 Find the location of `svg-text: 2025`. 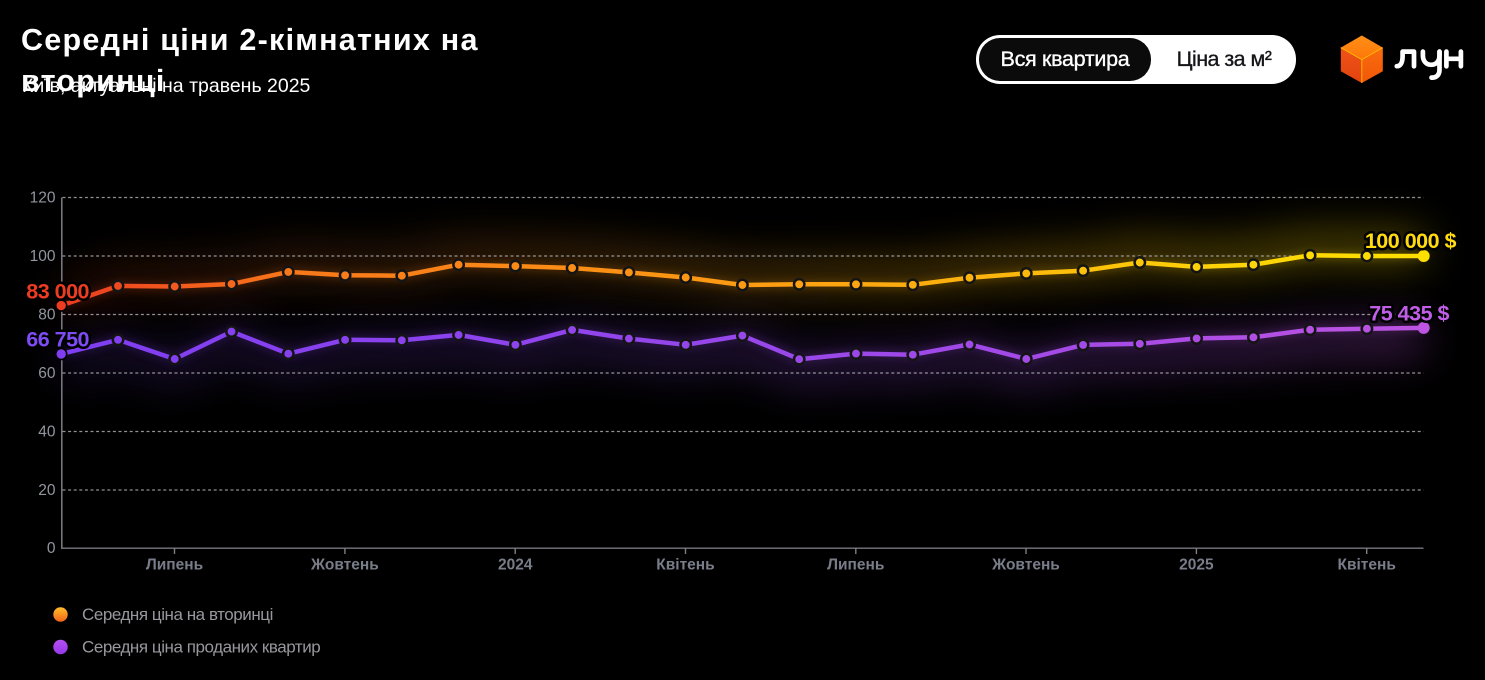

svg-text: 2025 is located at coordinates (1196, 565).